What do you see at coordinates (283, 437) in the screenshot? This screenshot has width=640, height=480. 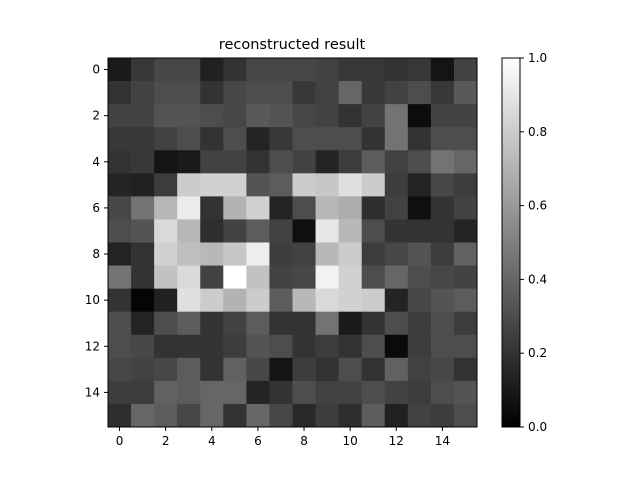 I see `x-axis: 0 2 4 6 8 10 12 14` at bounding box center [283, 437].